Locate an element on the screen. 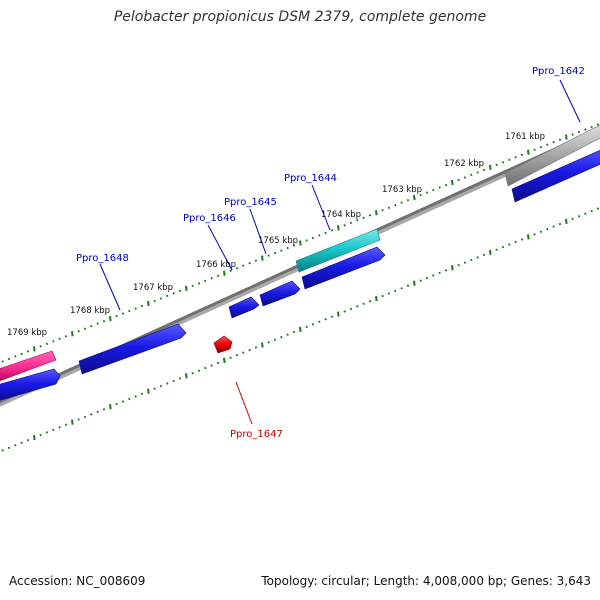 This screenshot has width=600, height=600. gene-label-ppro-1647: Ppro_1647 is located at coordinates (256, 434).